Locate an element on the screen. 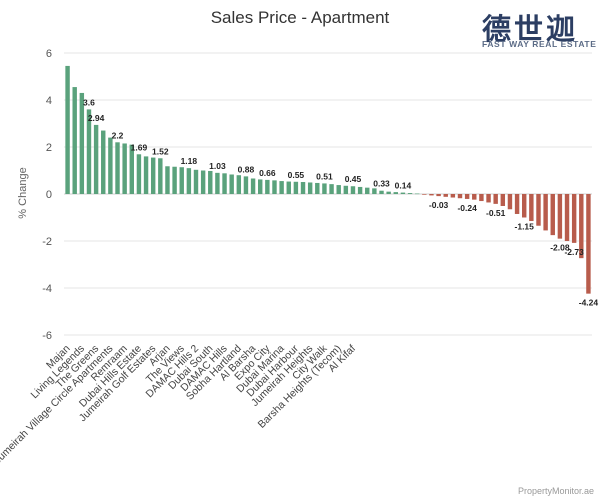  source-watermark: PropertyMonitor.ae is located at coordinates (555, 491).